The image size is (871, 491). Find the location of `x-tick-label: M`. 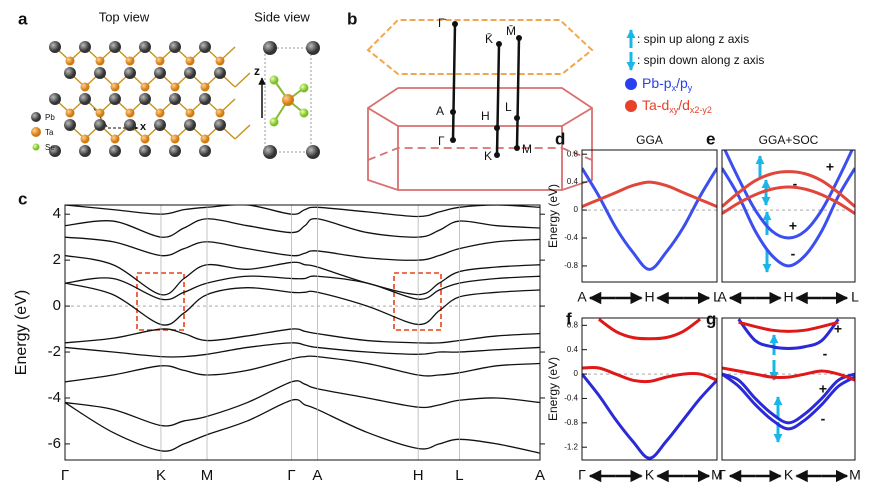

x-tick-label: M is located at coordinates (207, 475).